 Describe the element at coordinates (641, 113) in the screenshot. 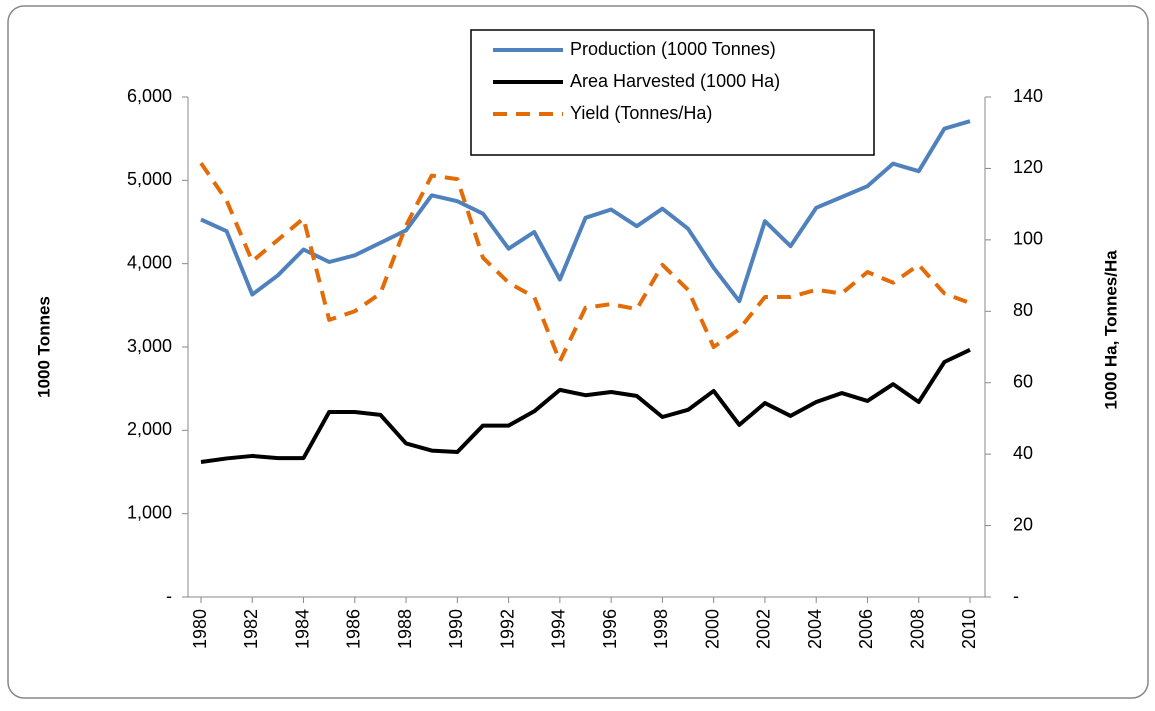

I see `legend-label: Yield (Tonnes/Ha)` at that location.